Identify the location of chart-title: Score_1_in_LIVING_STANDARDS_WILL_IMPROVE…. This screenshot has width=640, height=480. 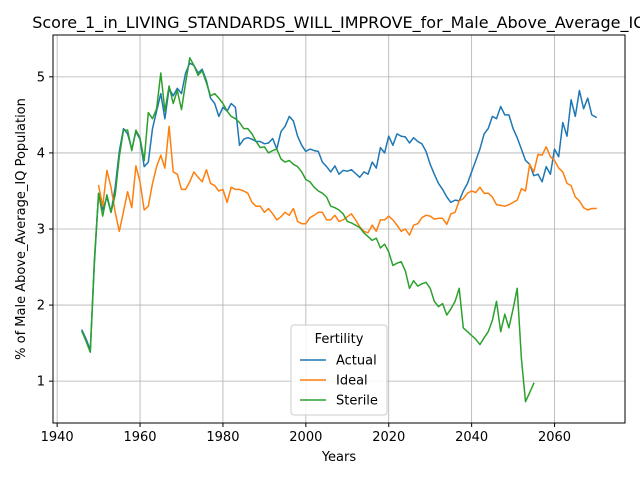
(336, 23).